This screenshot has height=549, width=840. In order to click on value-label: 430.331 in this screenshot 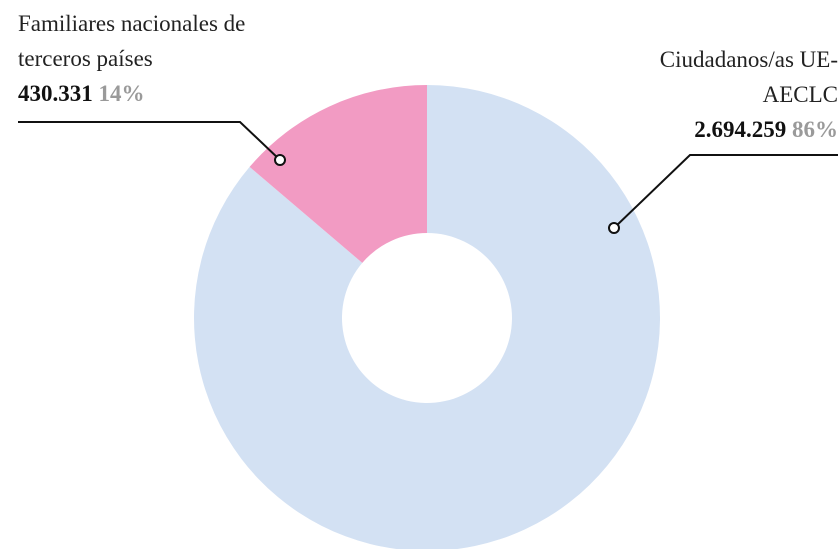, I will do `click(55, 93)`.